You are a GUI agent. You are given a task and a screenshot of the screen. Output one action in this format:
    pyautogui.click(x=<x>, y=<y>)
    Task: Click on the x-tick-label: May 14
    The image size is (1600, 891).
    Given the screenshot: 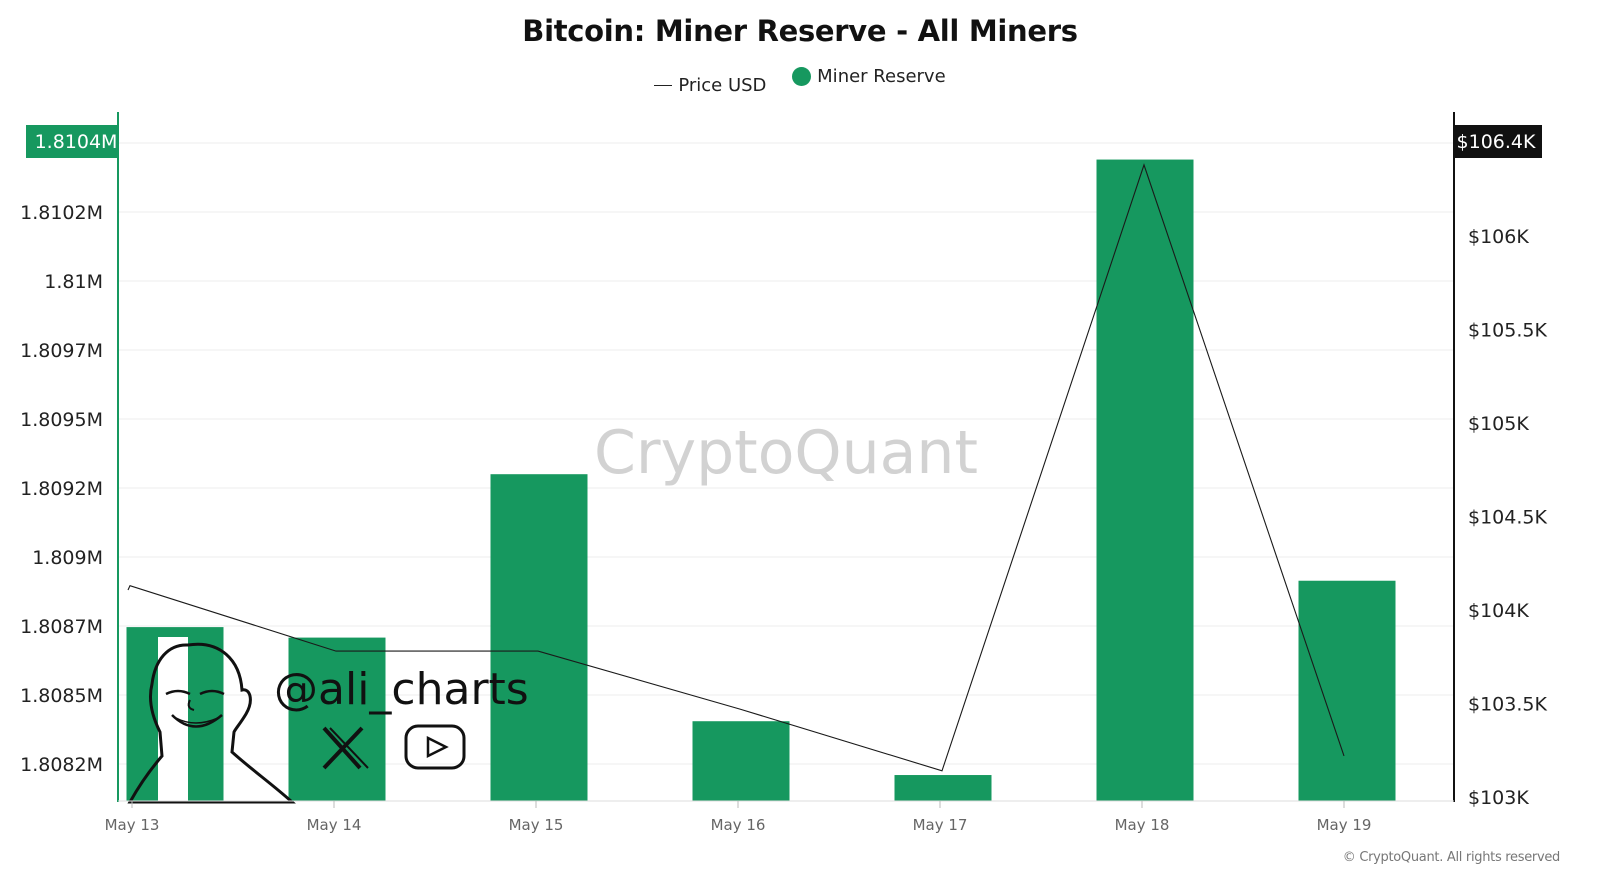 What is the action you would take?
    pyautogui.click(x=334, y=825)
    